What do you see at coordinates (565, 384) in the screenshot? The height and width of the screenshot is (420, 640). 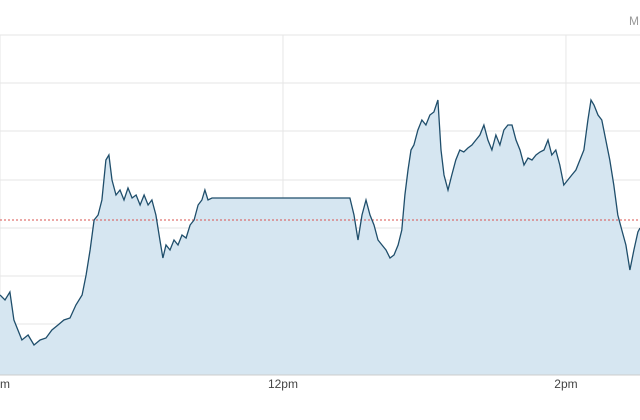 I see `x-tick-label: 2pm` at bounding box center [565, 384].